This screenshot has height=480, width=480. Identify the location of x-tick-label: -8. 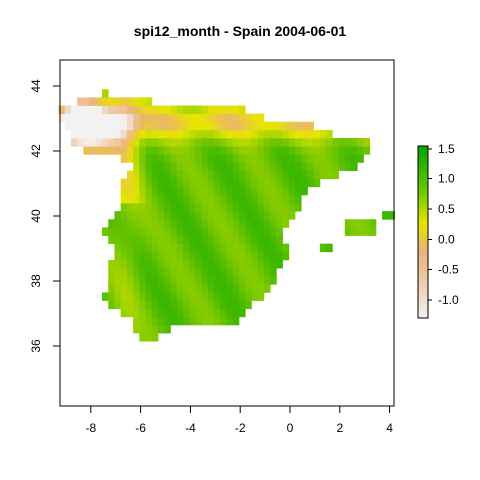
(90, 428).